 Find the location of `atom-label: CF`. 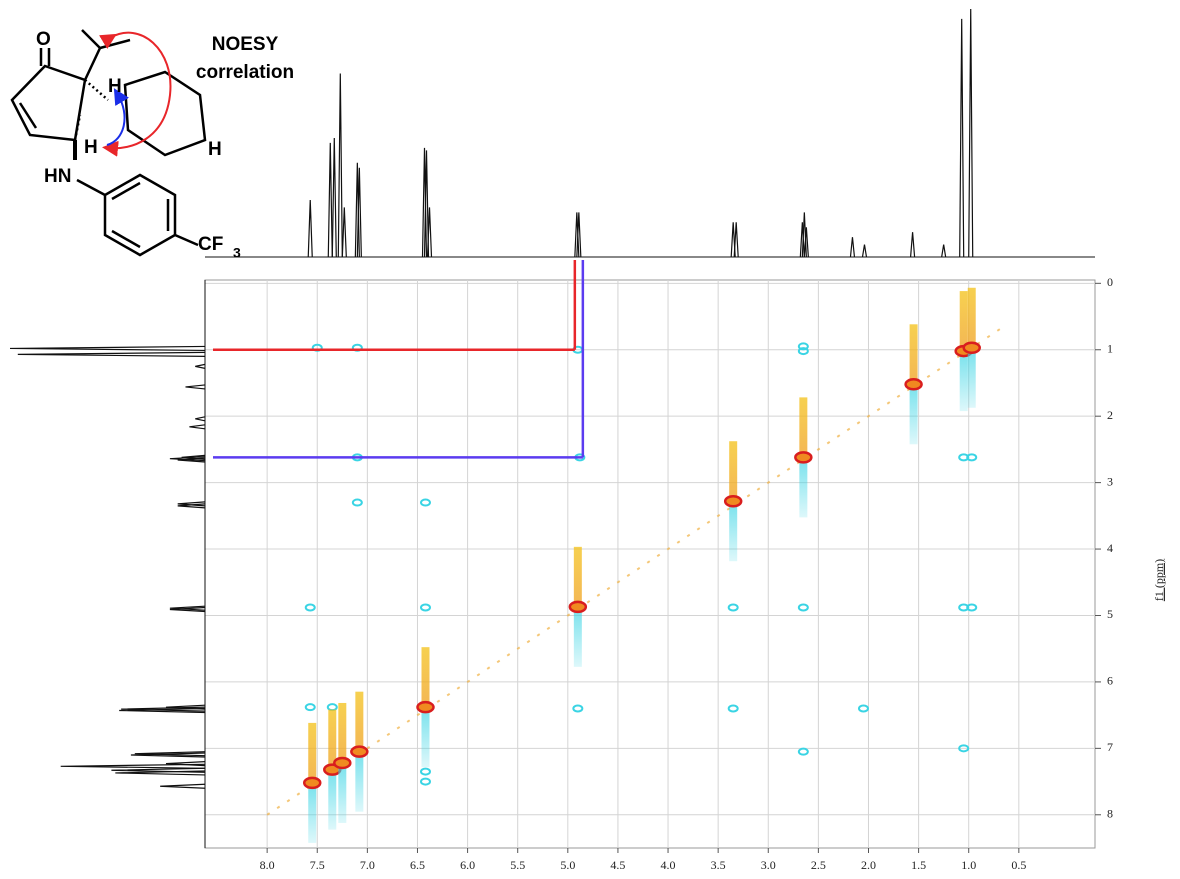

atom-label: CF is located at coordinates (210, 244).